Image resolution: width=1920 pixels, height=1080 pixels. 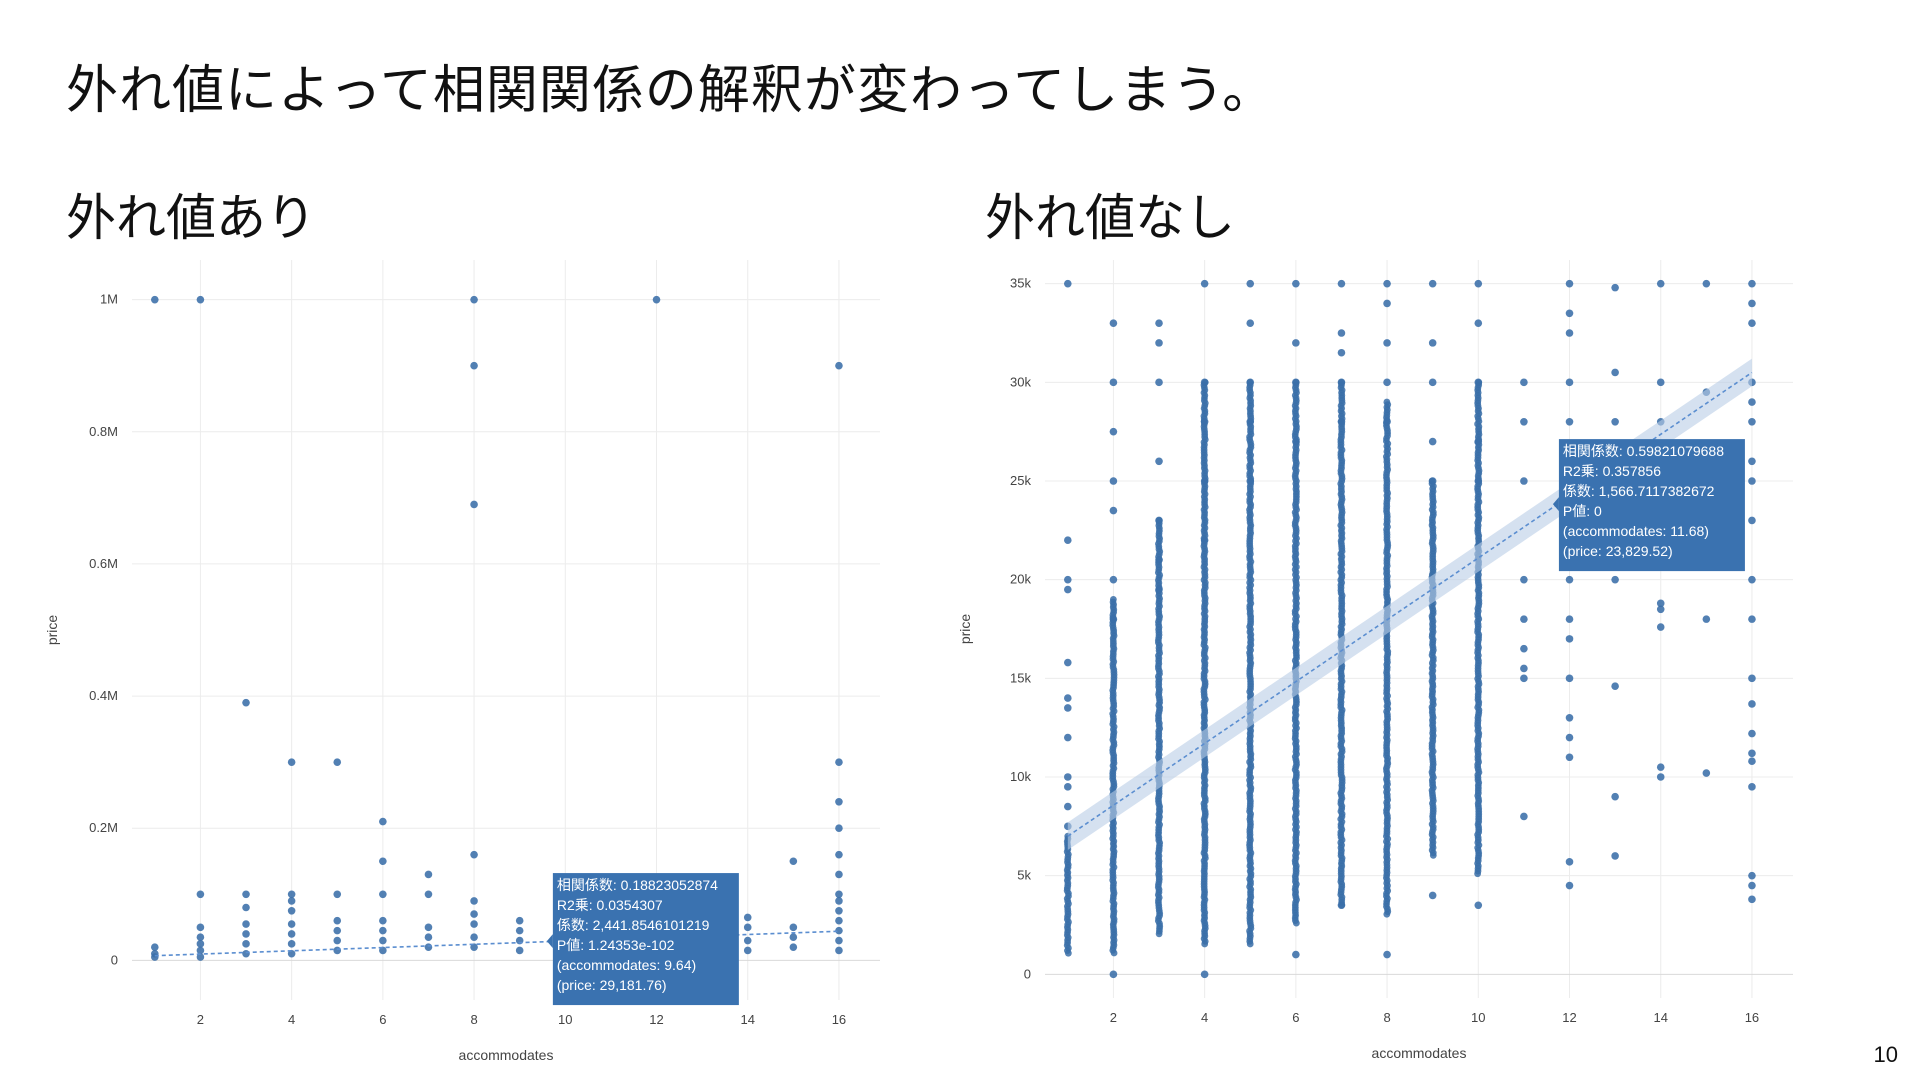 I want to click on y-tick-label: 20k, so click(x=1020, y=579).